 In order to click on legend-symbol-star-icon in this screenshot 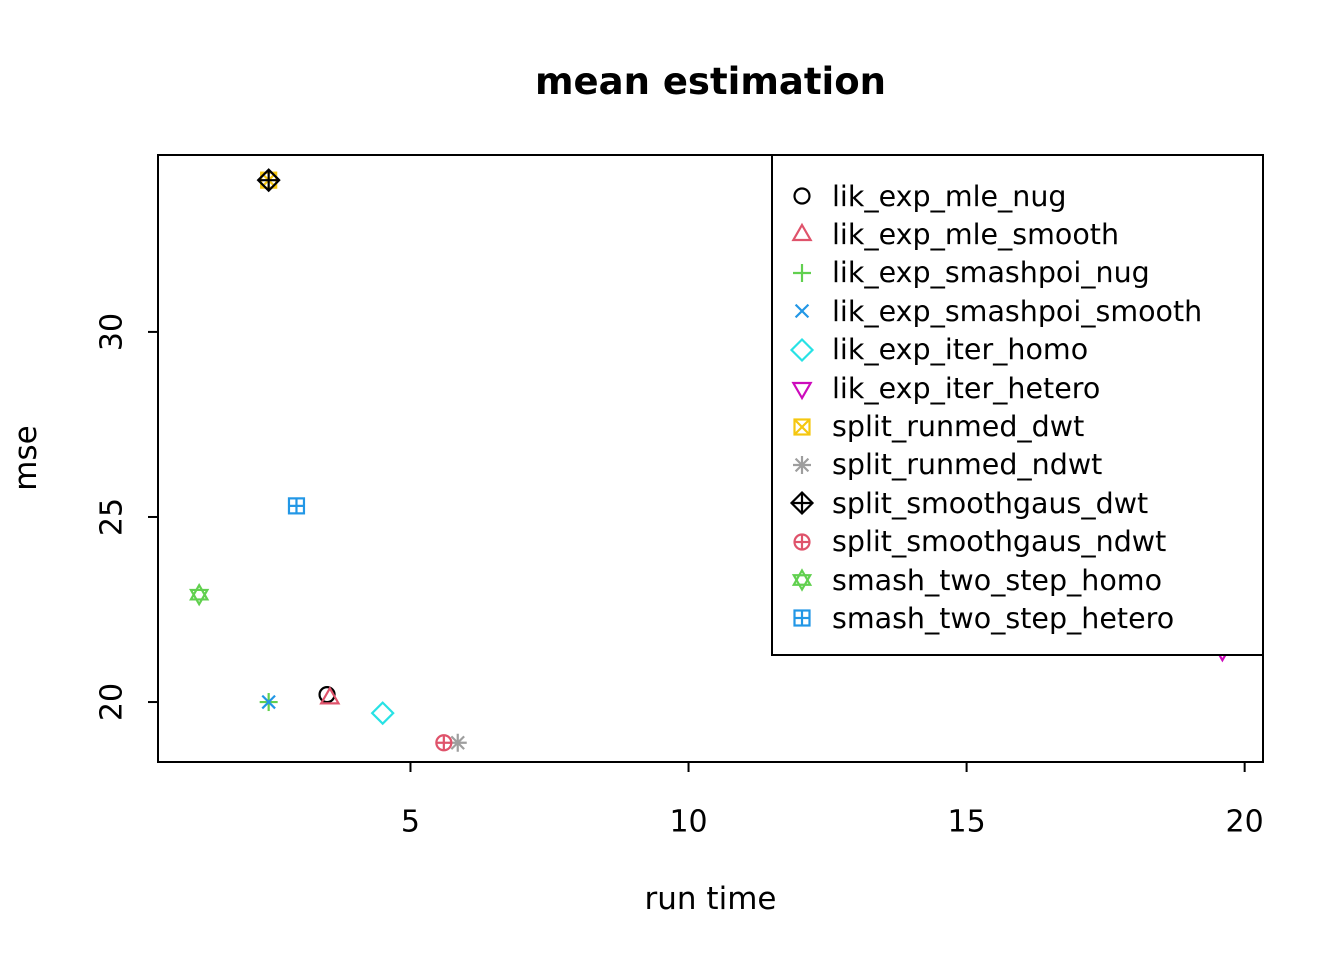, I will do `click(802, 580)`.